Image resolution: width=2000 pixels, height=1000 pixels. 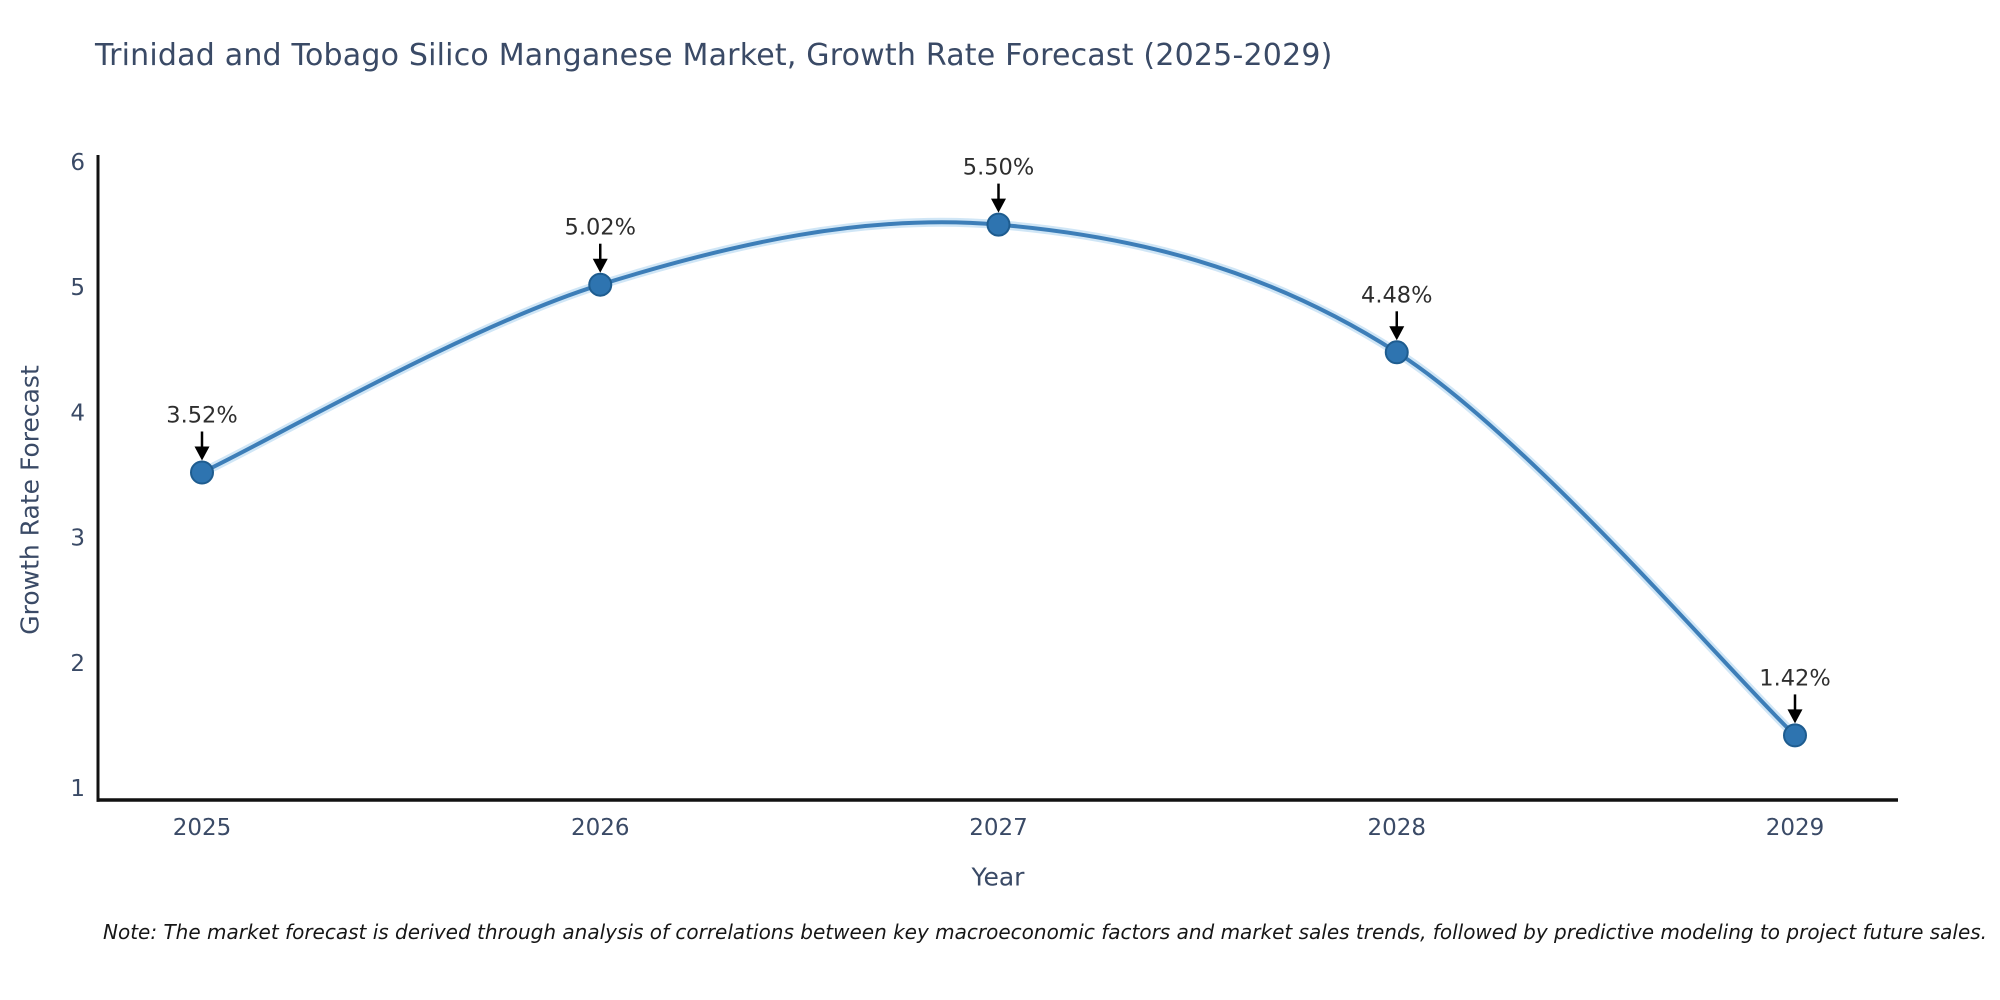 I want to click on data-point-marker-2028, so click(x=1396, y=352).